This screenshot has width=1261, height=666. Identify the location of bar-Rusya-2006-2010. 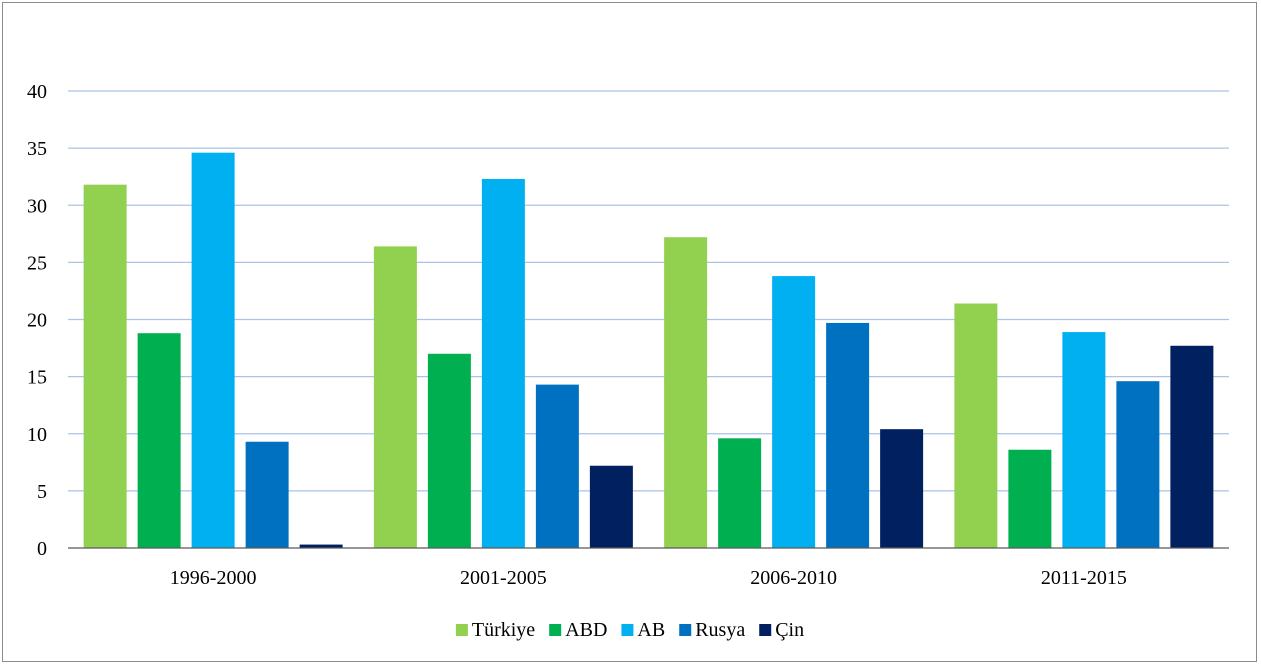
(848, 435).